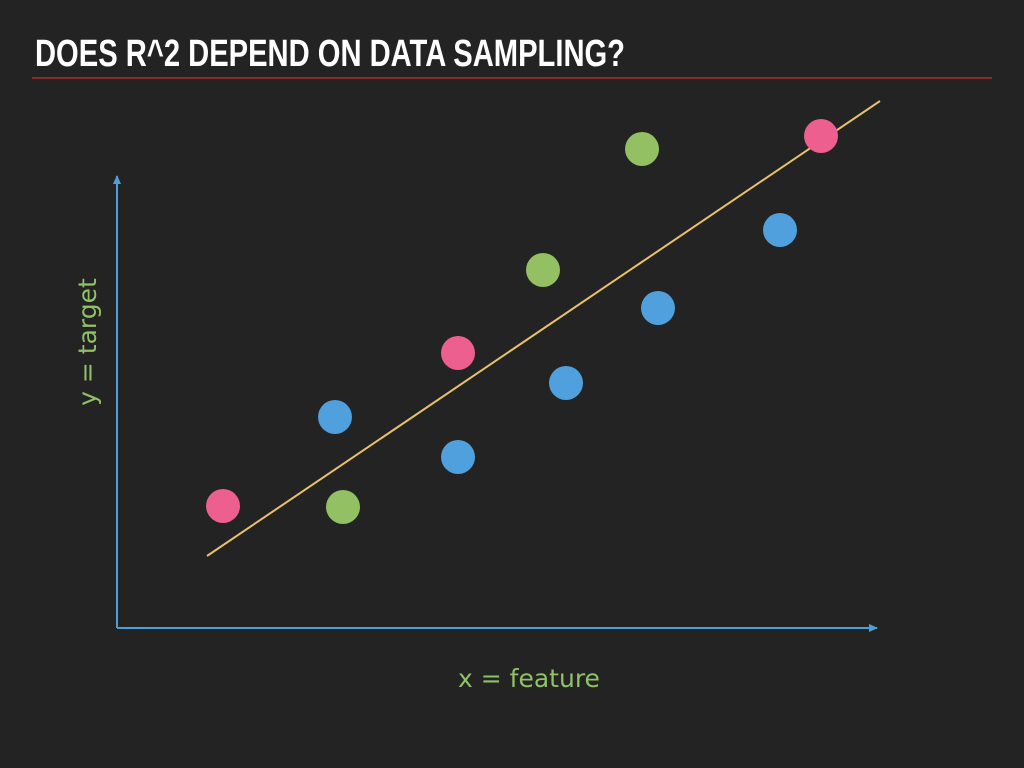  Describe the element at coordinates (87, 342) in the screenshot. I see `y-axis-label: y = target` at that location.